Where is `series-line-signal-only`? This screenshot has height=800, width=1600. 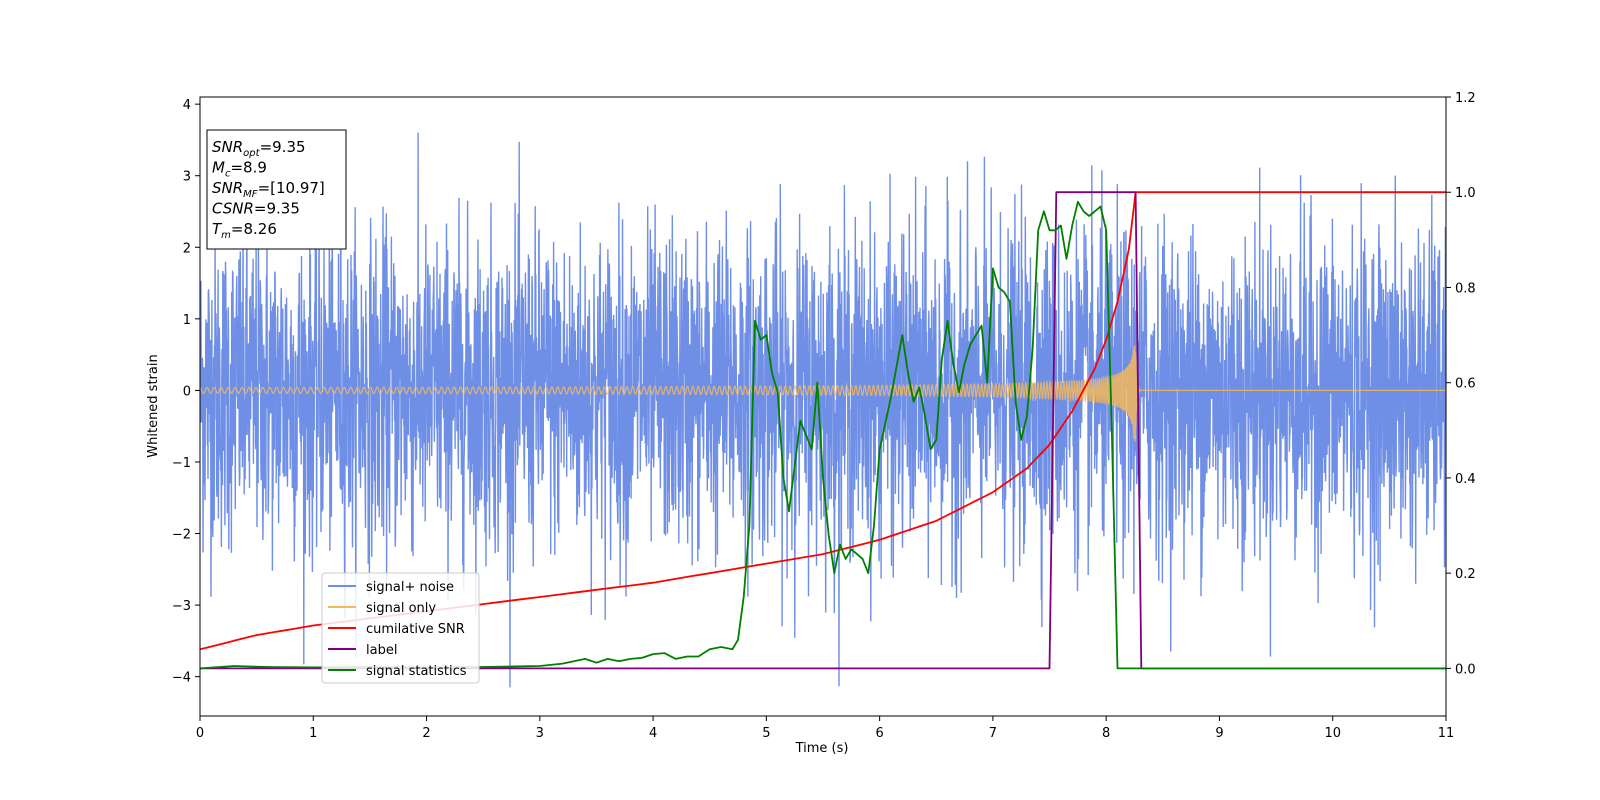 series-line-signal-only is located at coordinates (823, 393).